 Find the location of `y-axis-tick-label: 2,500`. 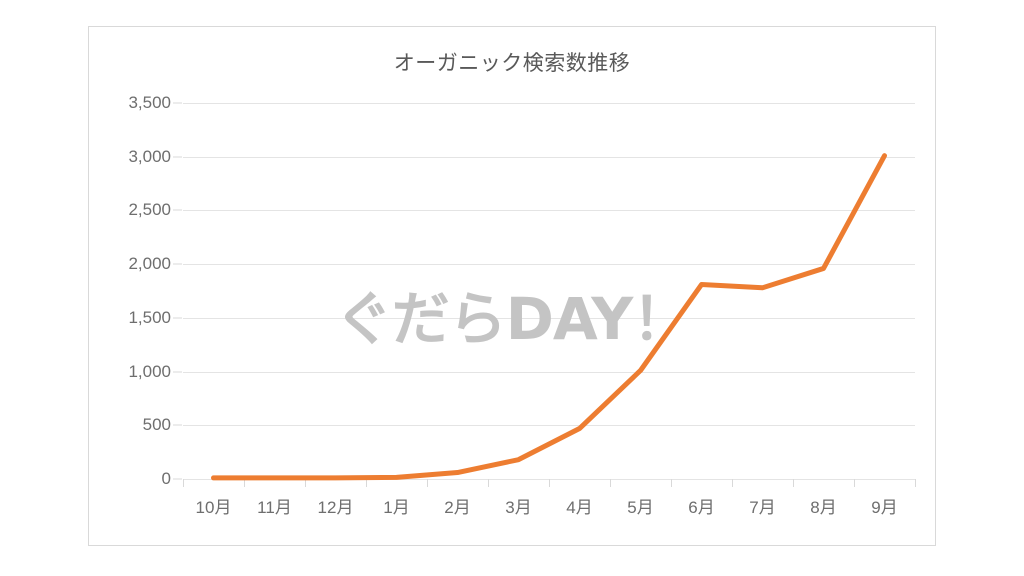

y-axis-tick-label: 2,500 is located at coordinates (149, 210).